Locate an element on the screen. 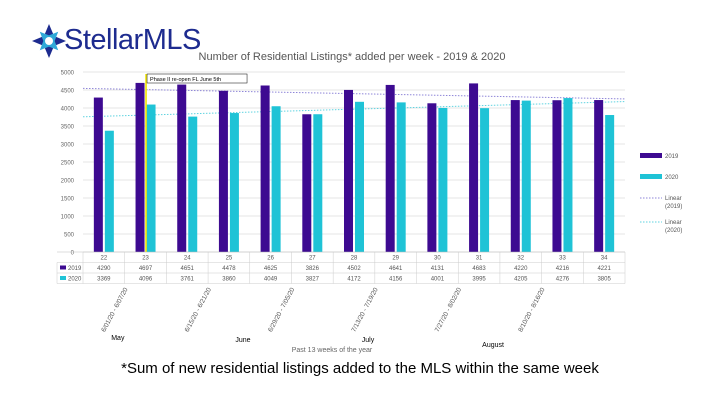  logo-star-icon is located at coordinates (49, 41).